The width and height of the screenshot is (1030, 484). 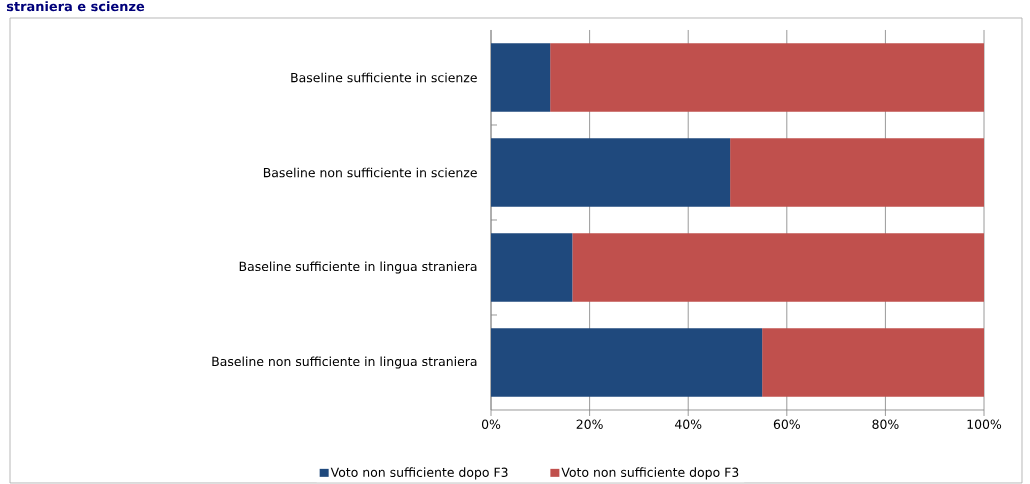 What do you see at coordinates (384, 77) in the screenshot?
I see `y-tick-label: Baseline sufficiente in scienze` at bounding box center [384, 77].